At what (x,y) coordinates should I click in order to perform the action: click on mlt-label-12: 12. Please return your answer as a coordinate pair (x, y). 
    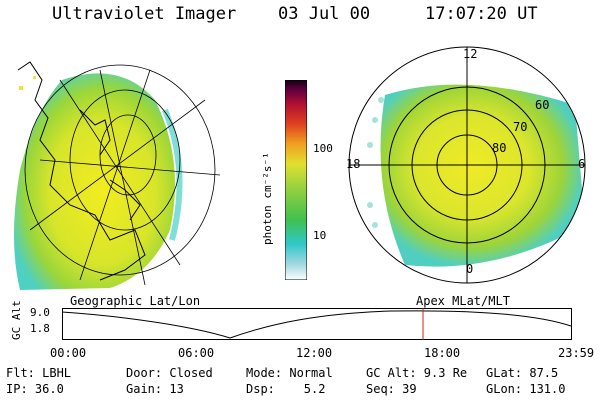
    Looking at the image, I should click on (470, 54).